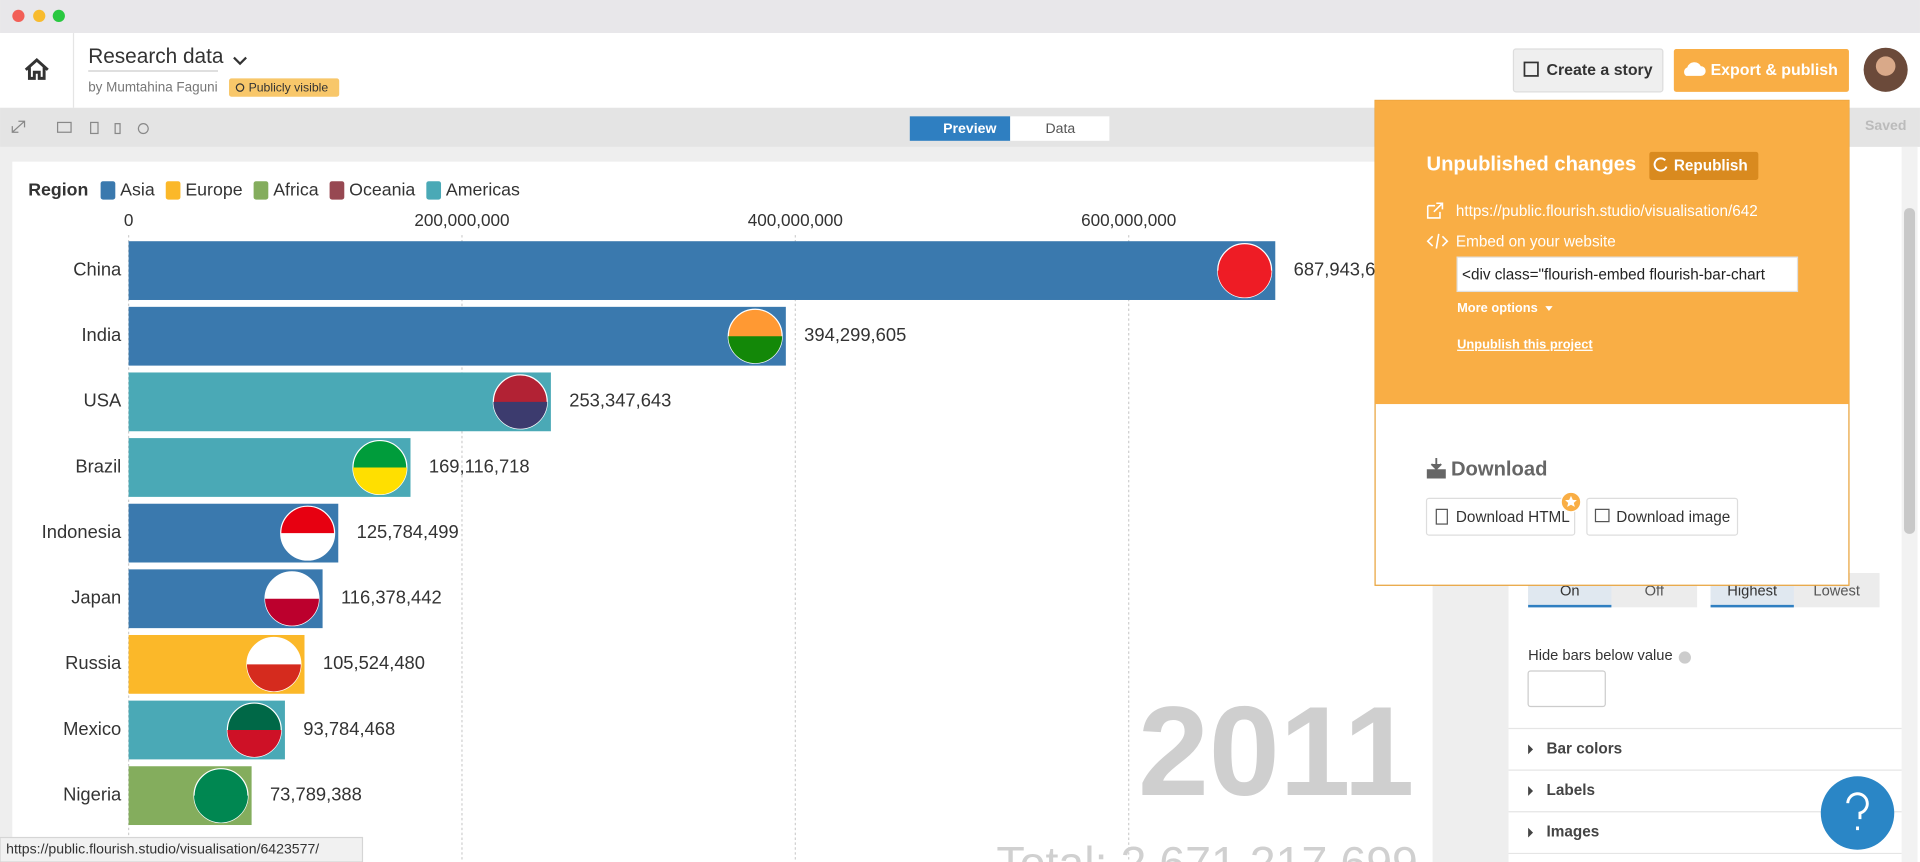 The height and width of the screenshot is (862, 1920). I want to click on code-icon, so click(1437, 241).